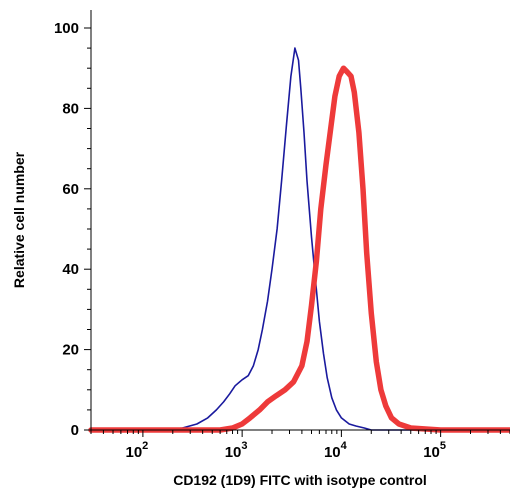 The width and height of the screenshot is (510, 495). Describe the element at coordinates (244, 446) in the screenshot. I see `x-tick-exponent: 3` at that location.